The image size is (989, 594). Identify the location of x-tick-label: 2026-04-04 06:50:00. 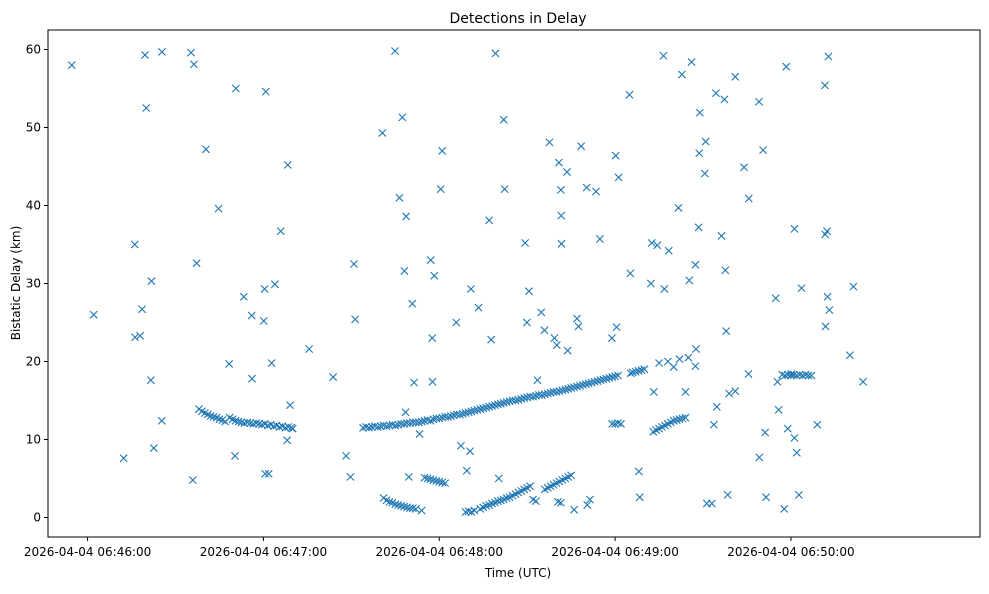
(790, 552).